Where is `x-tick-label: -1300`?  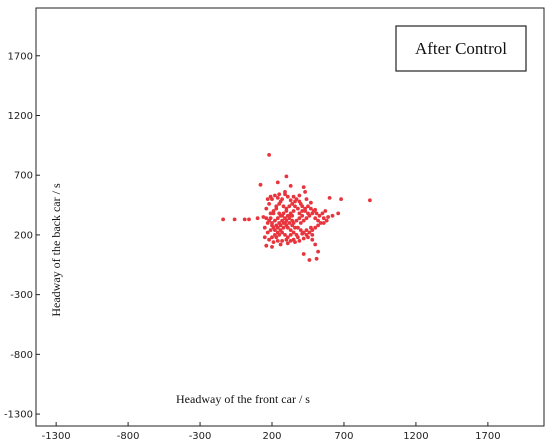
x-tick-label: -1300 is located at coordinates (56, 436).